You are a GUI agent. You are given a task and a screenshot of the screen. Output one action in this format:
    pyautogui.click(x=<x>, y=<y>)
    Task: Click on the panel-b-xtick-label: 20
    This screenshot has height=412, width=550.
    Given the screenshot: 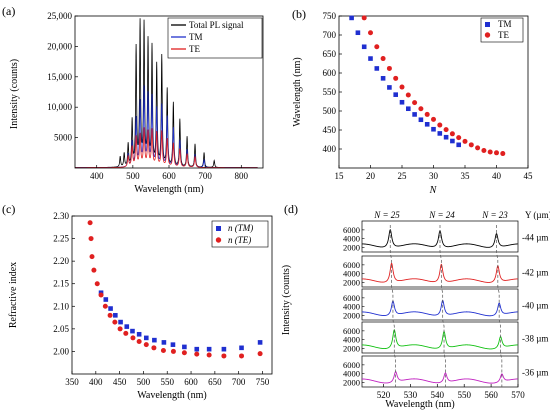 What is the action you would take?
    pyautogui.click(x=371, y=176)
    